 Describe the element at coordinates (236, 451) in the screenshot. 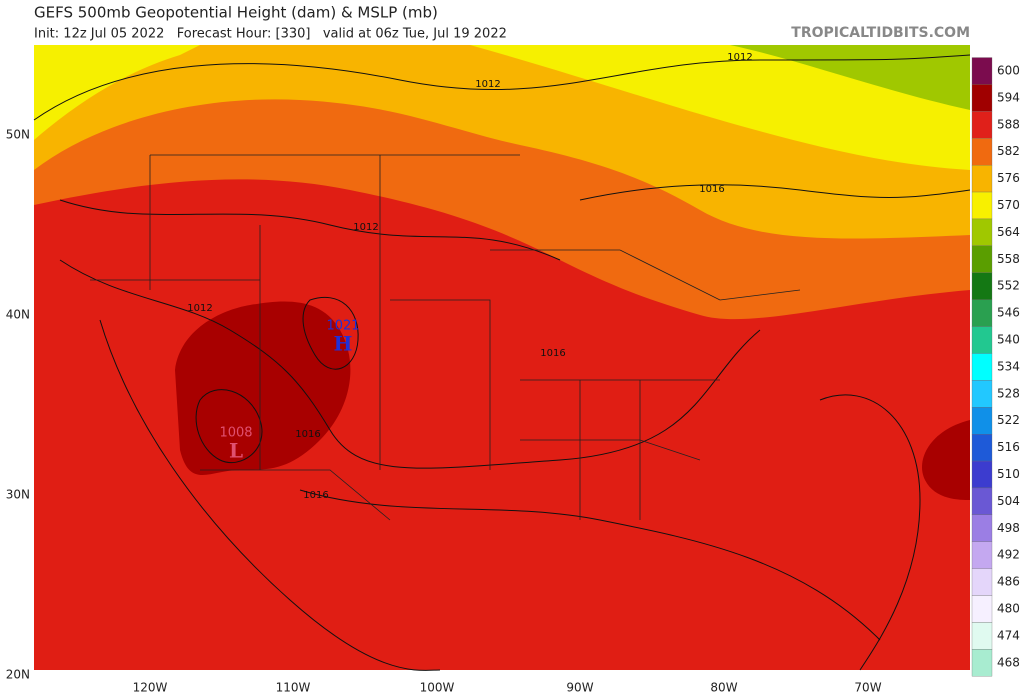

I see `pressure-symbol: L` at that location.